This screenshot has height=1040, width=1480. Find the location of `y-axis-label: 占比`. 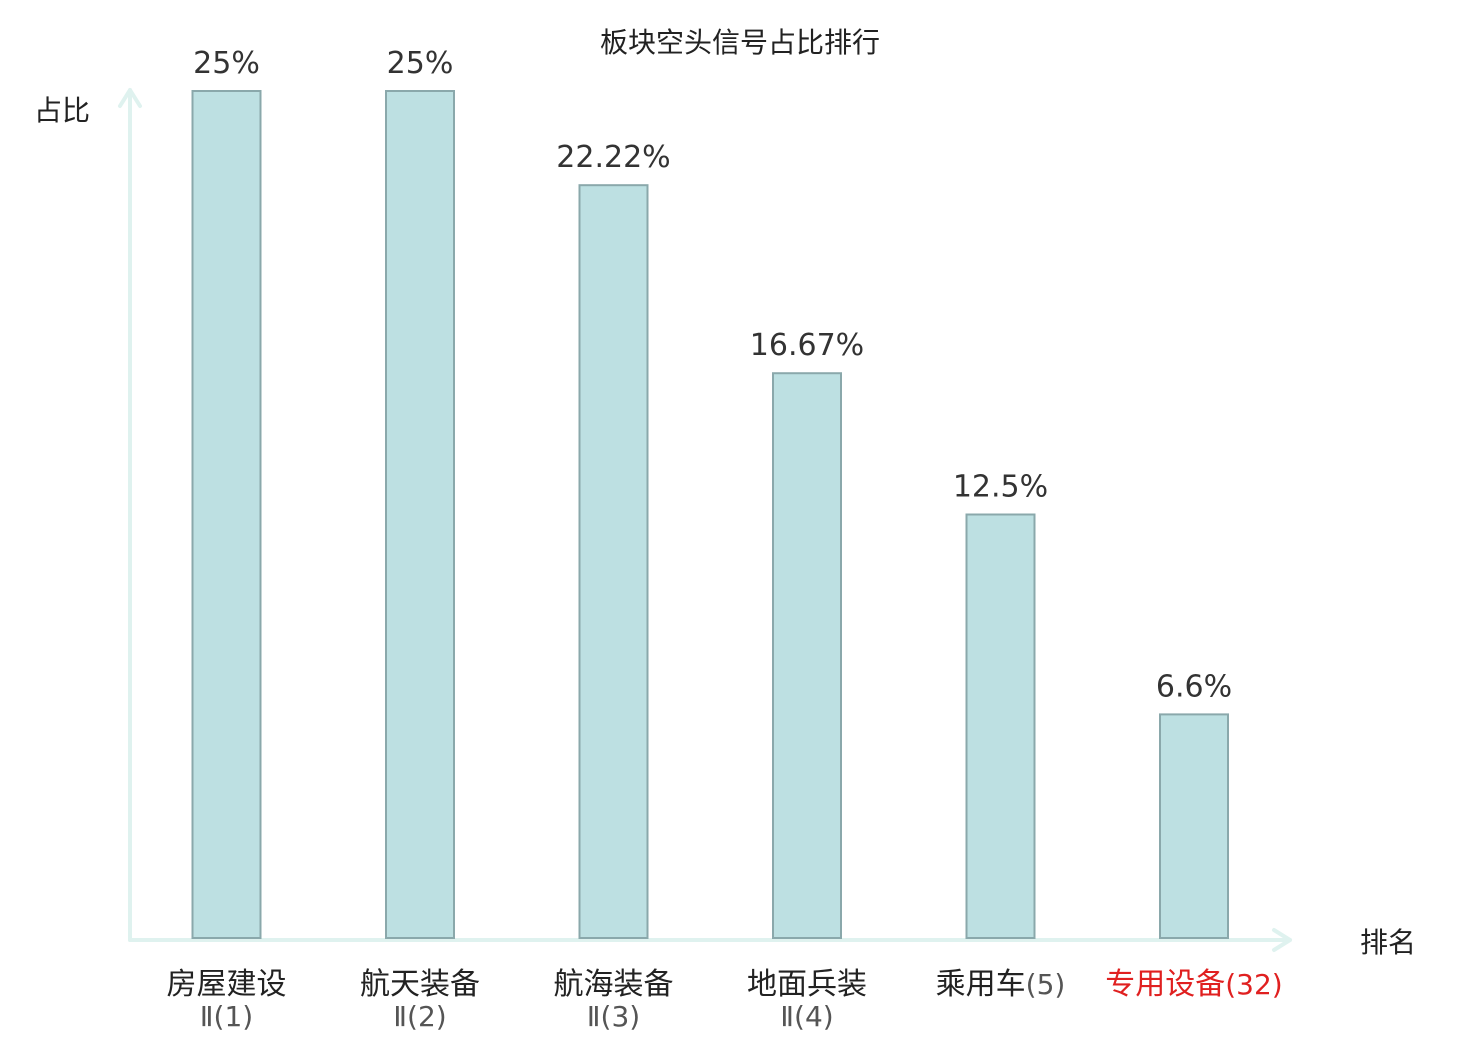

y-axis-label: 占比 is located at coordinates (62, 110).